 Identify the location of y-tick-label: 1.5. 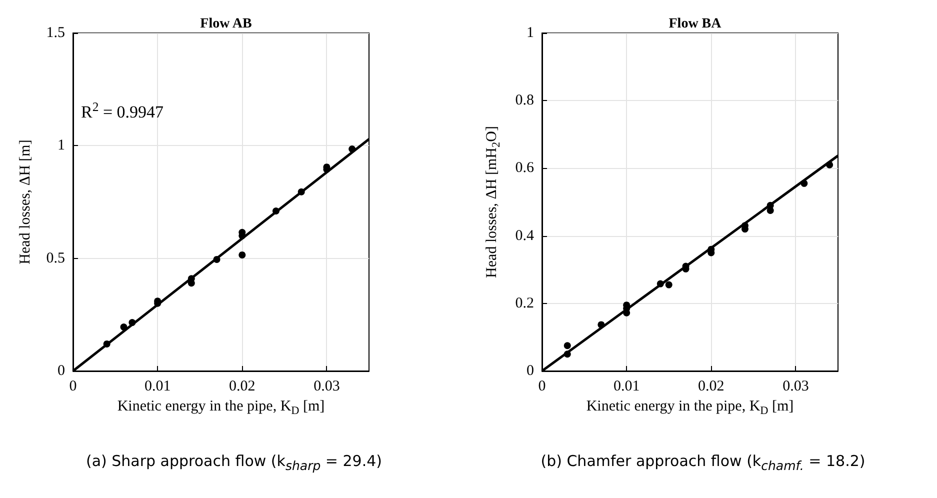
(55, 33).